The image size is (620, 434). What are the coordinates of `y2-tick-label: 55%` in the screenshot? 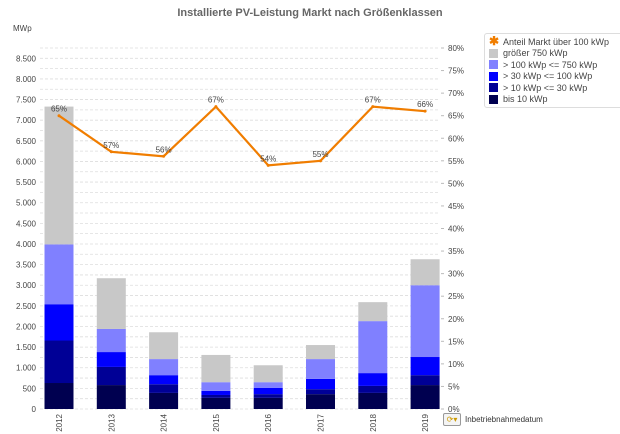 It's located at (456, 161).